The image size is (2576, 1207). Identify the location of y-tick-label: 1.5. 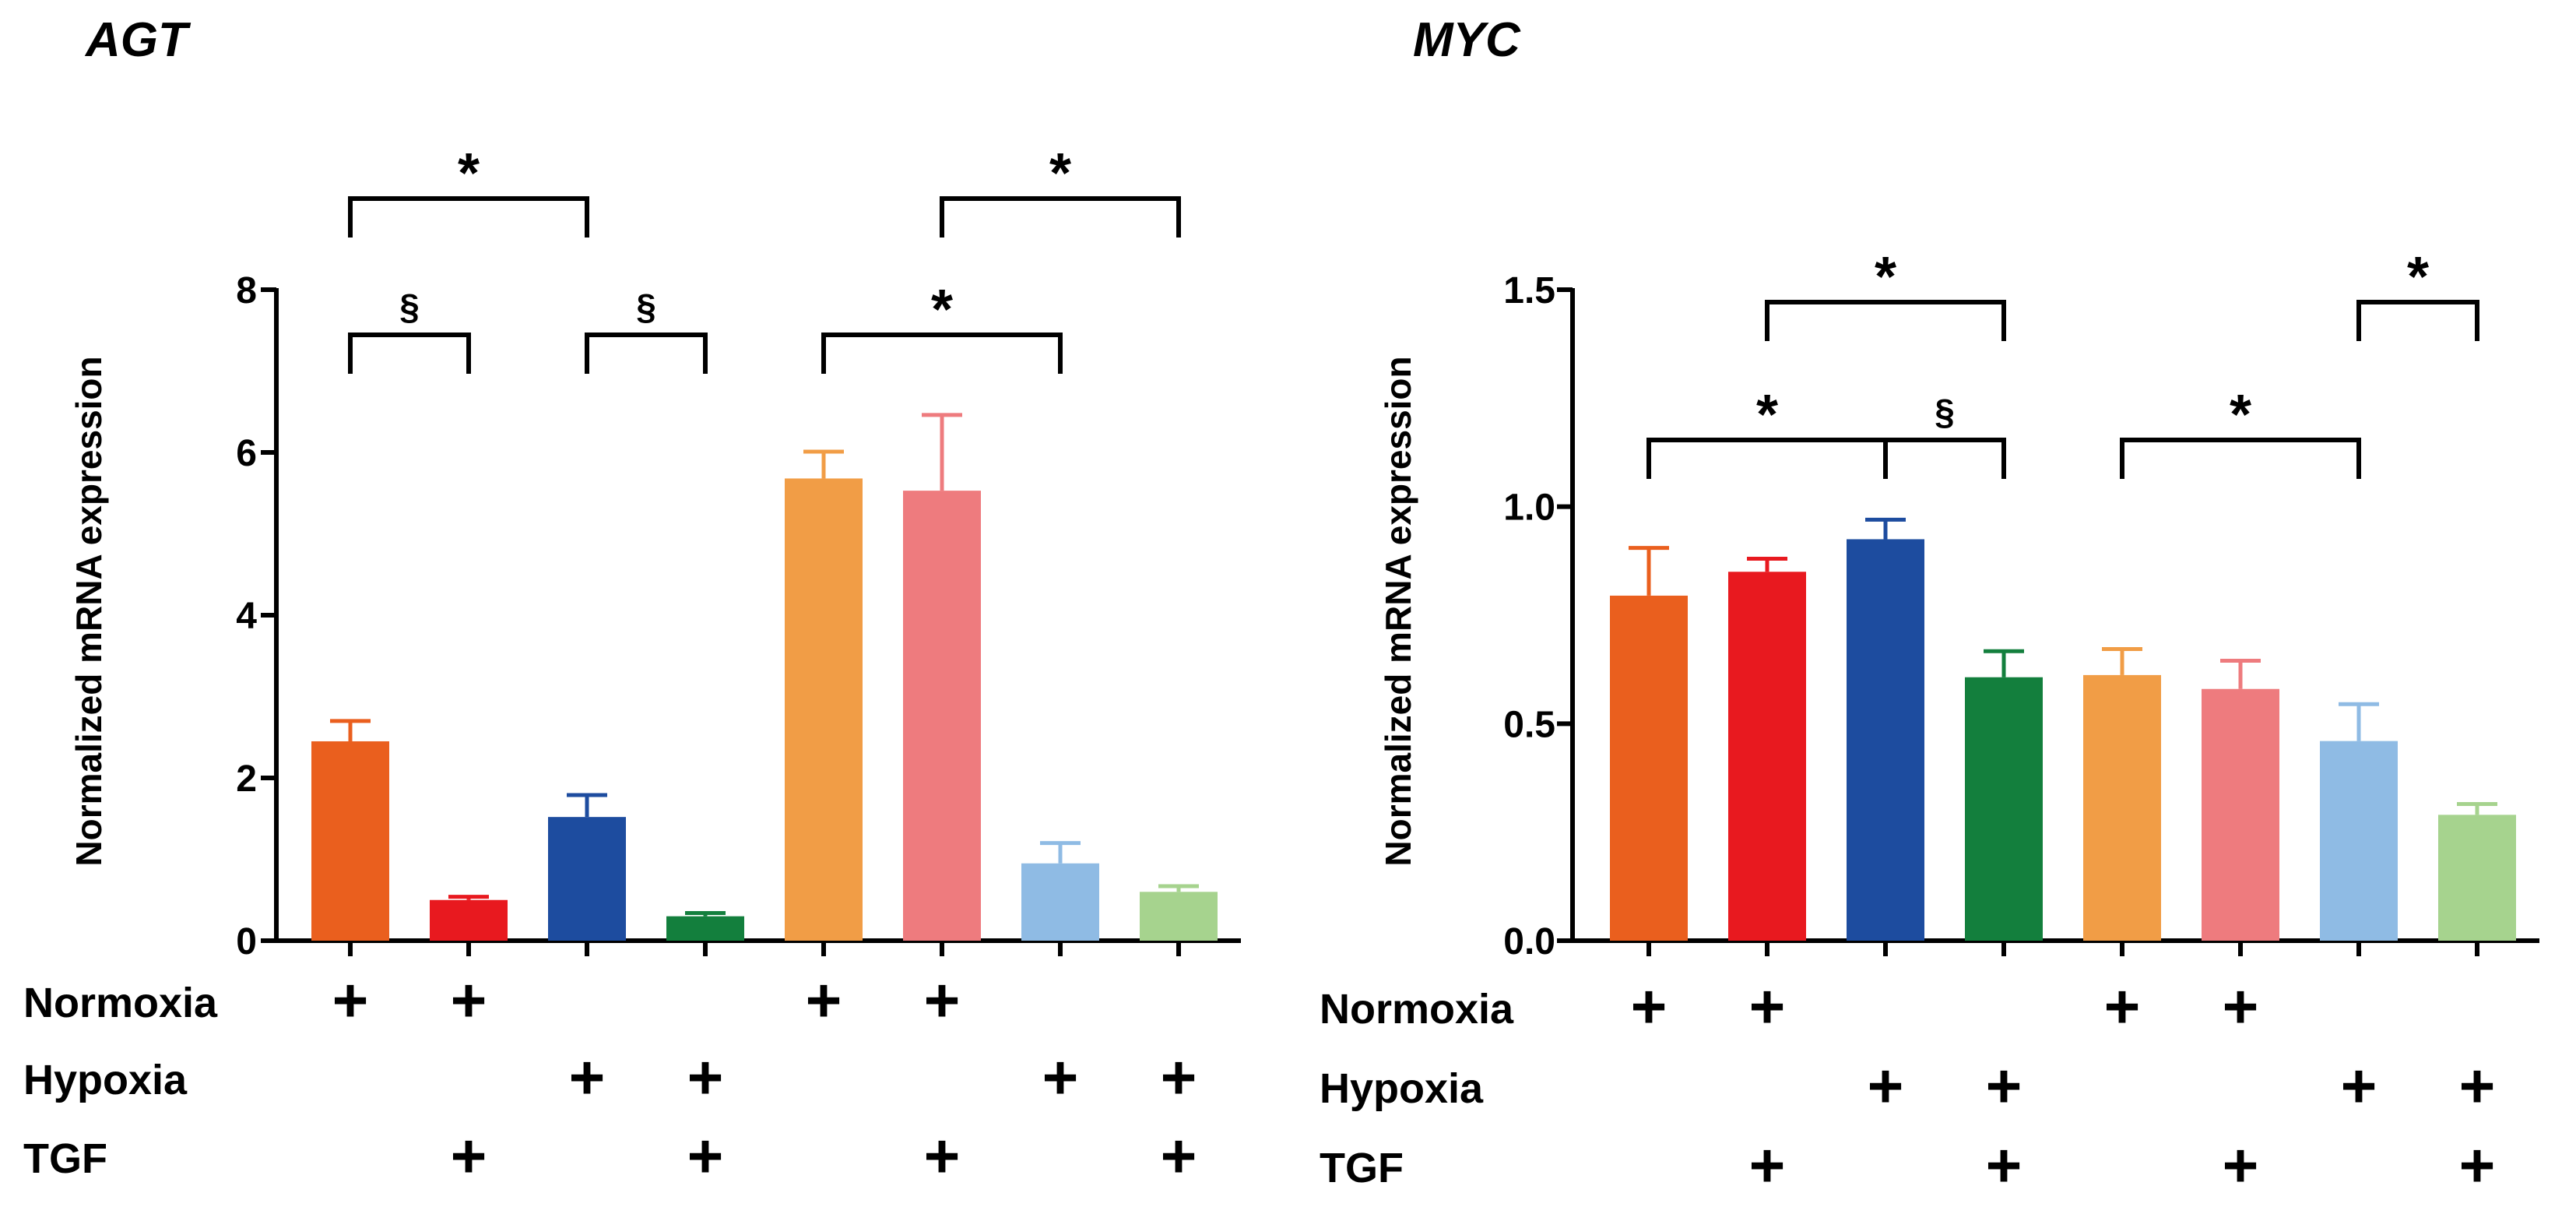
(1529, 290).